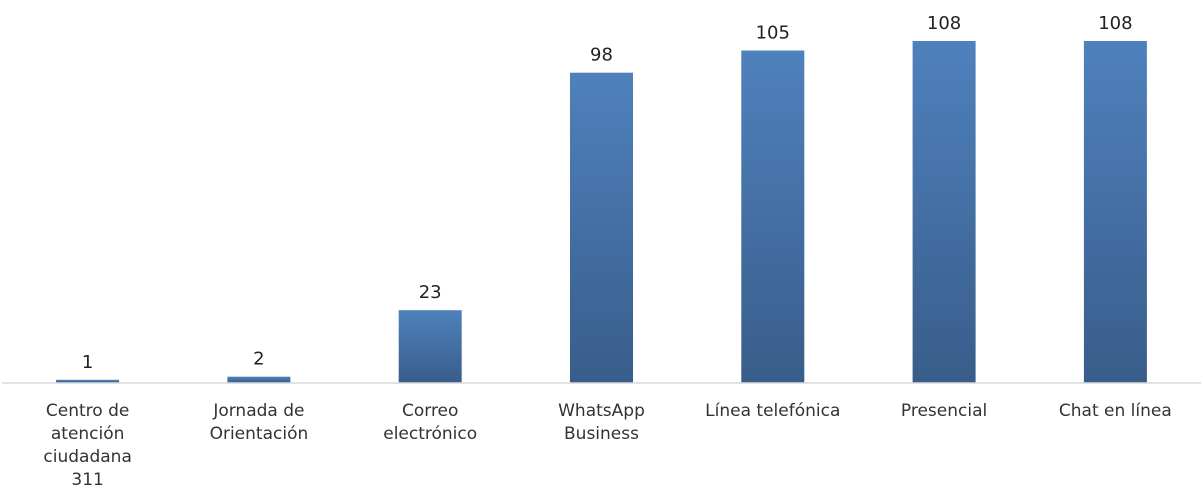 The image size is (1203, 492). What do you see at coordinates (1115, 411) in the screenshot?
I see `category-label-7: Chat en línea` at bounding box center [1115, 411].